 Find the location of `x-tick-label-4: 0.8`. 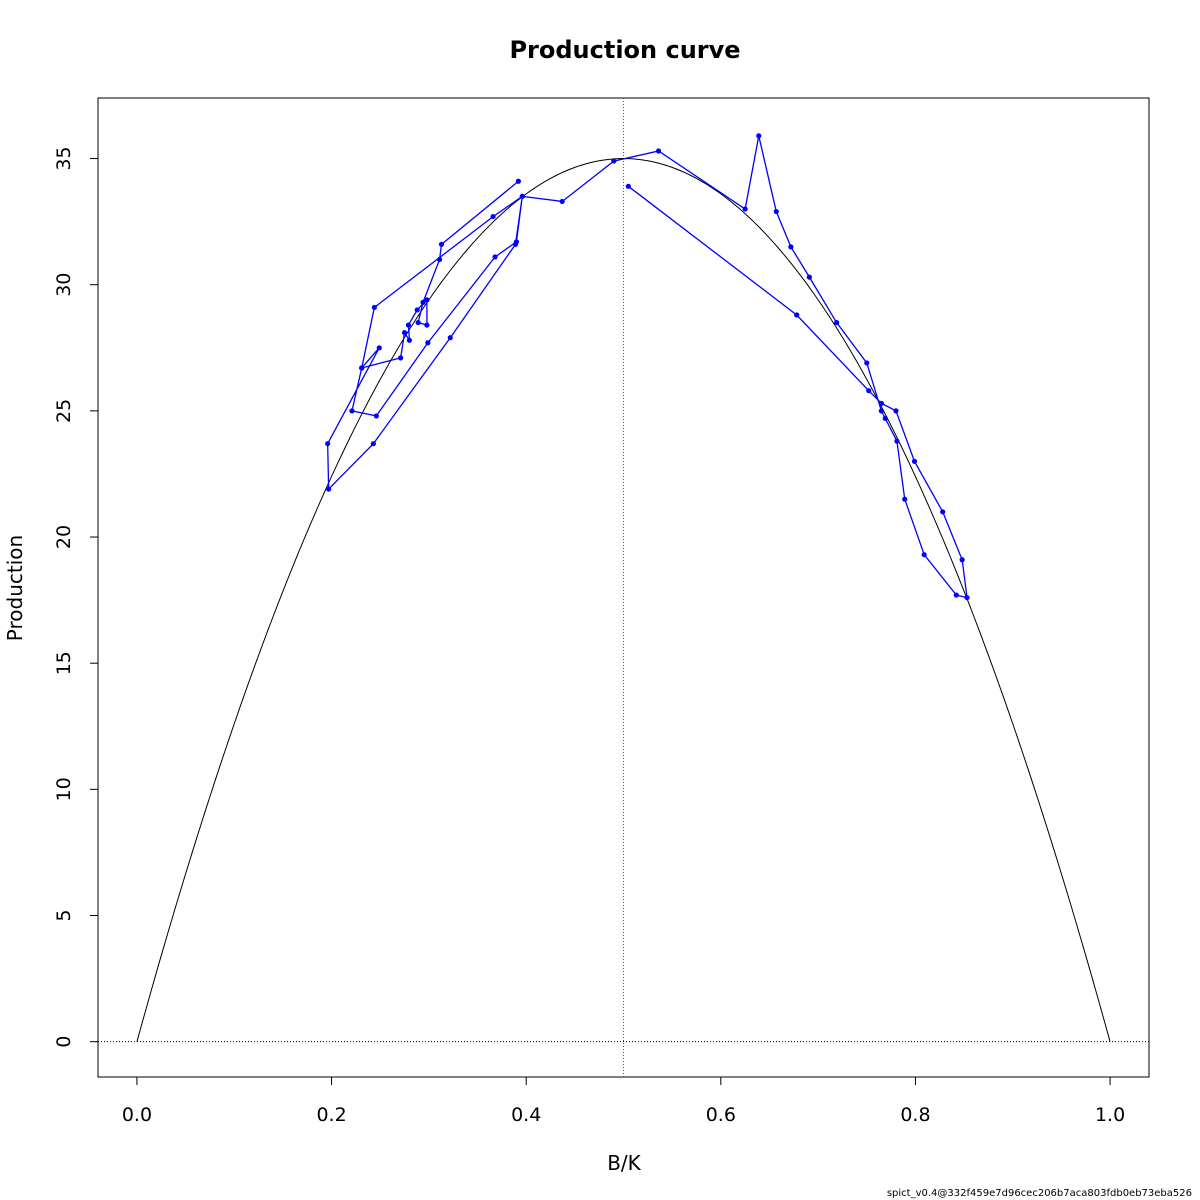

x-tick-label-4: 0.8 is located at coordinates (915, 1115).